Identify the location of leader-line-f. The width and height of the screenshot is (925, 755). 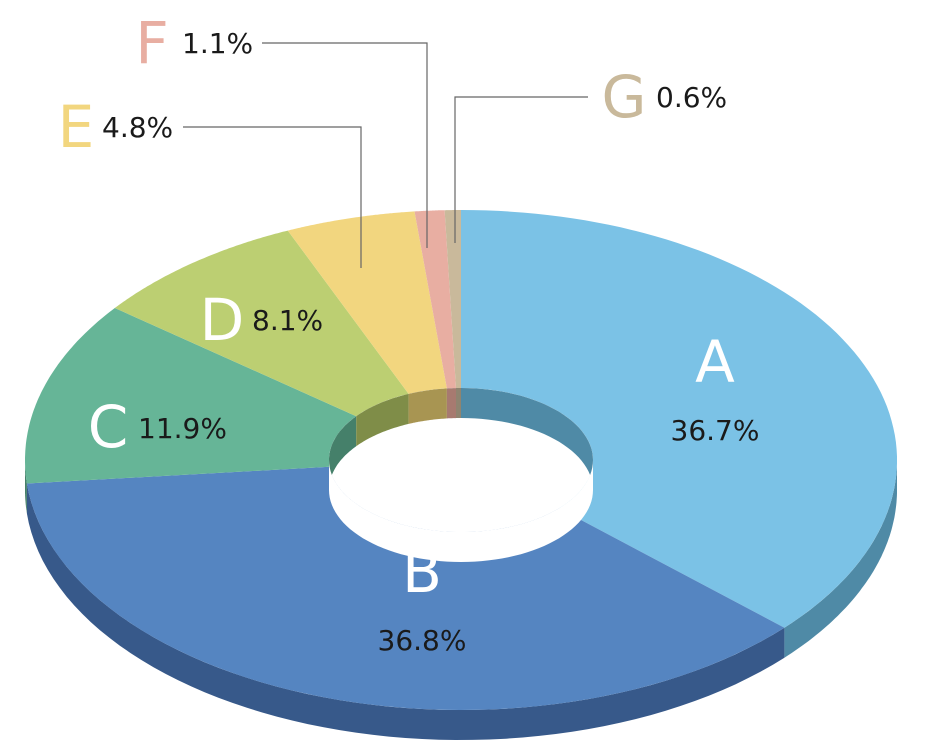
(345, 145).